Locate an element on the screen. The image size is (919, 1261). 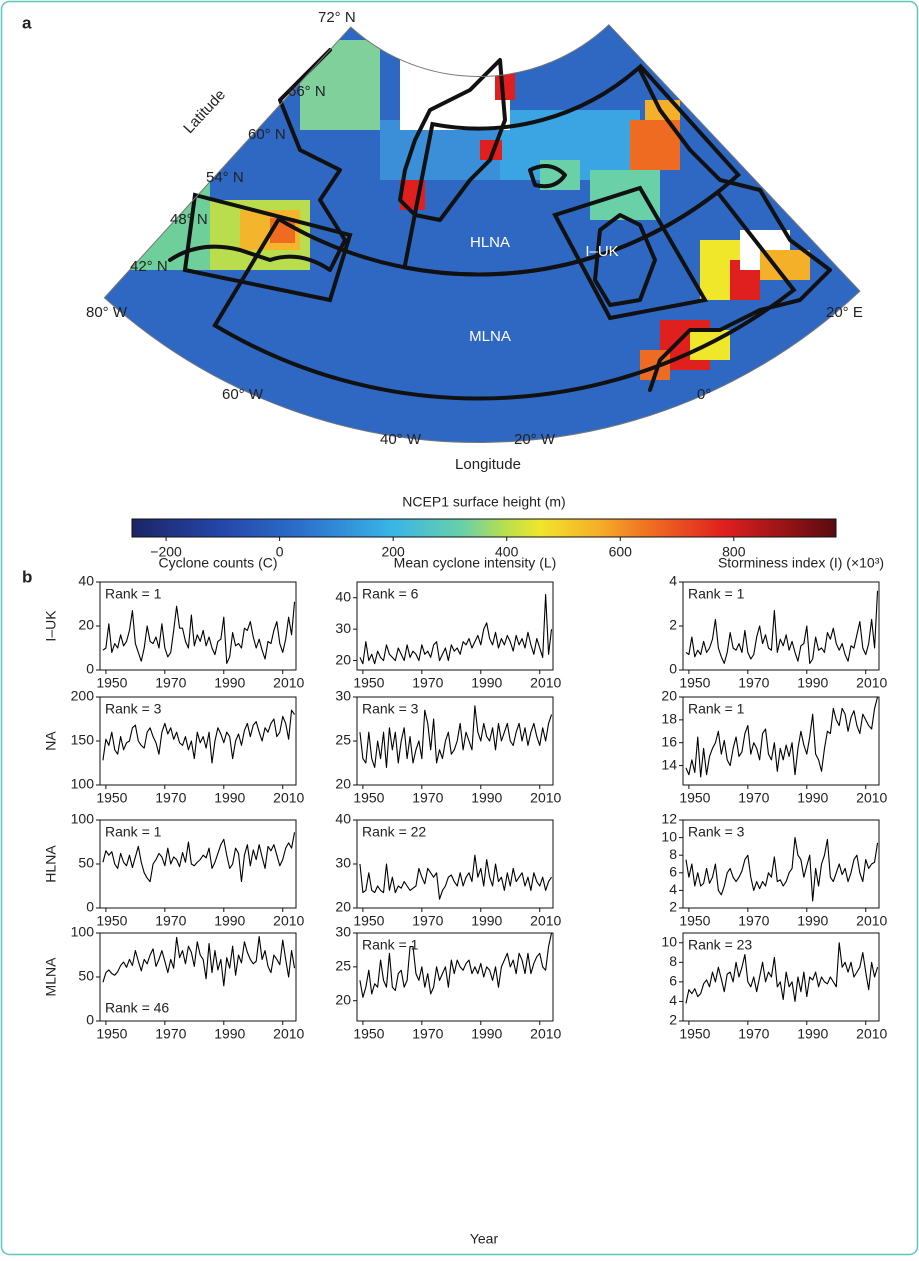
plot-frame is located at coordinates (781, 864).